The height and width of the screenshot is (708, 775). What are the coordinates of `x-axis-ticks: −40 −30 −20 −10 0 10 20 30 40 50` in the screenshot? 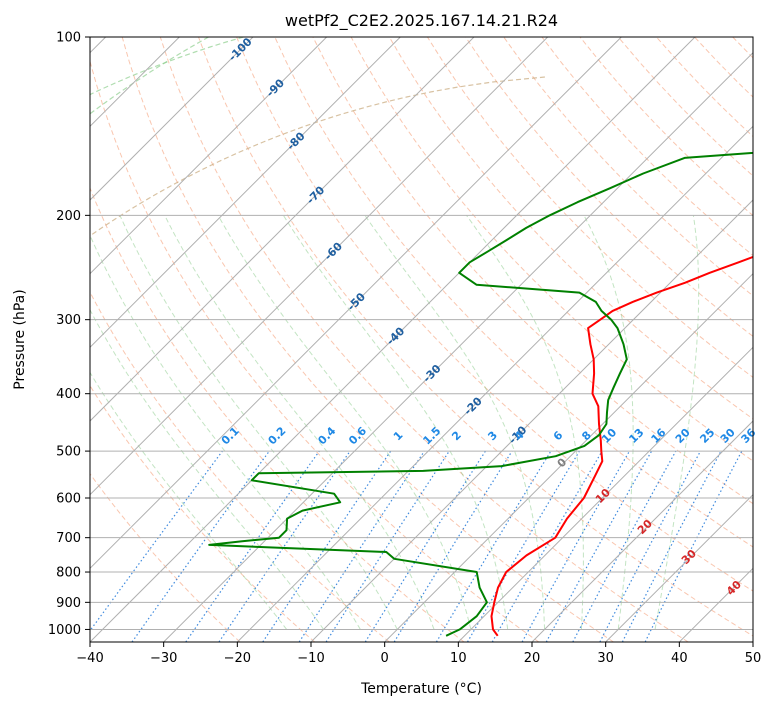 It's located at (418, 654).